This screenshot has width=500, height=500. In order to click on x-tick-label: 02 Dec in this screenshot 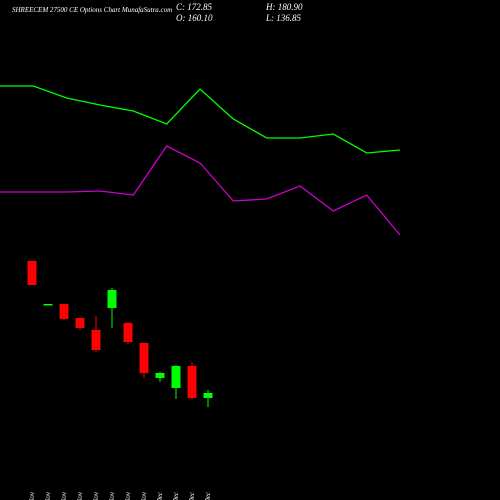, I will do `click(176, 495)`.